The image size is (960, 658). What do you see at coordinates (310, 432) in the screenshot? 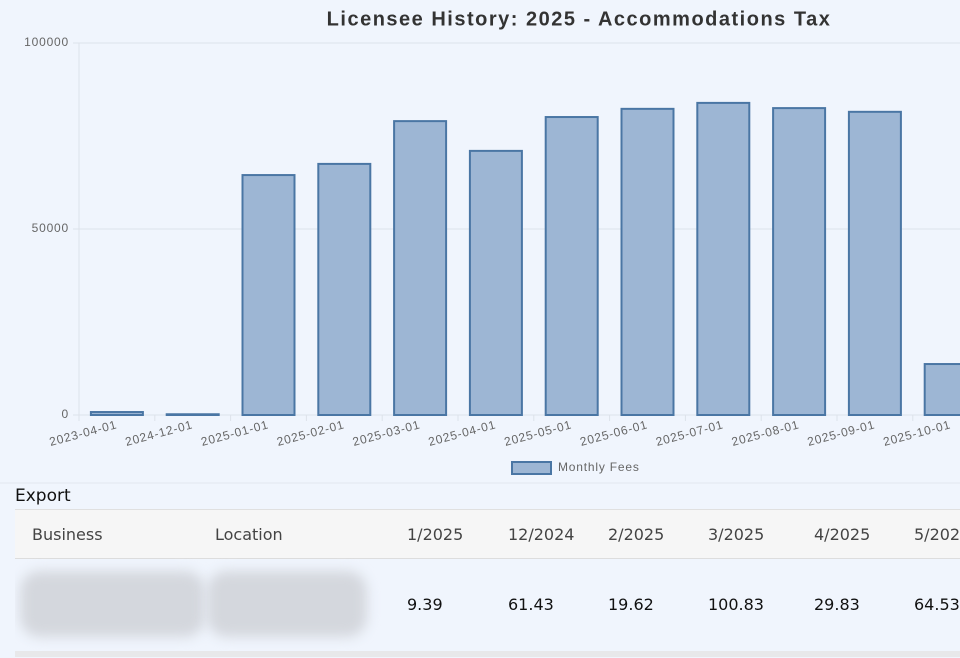
I see `x-tick-label: 2025-02-01` at bounding box center [310, 432].